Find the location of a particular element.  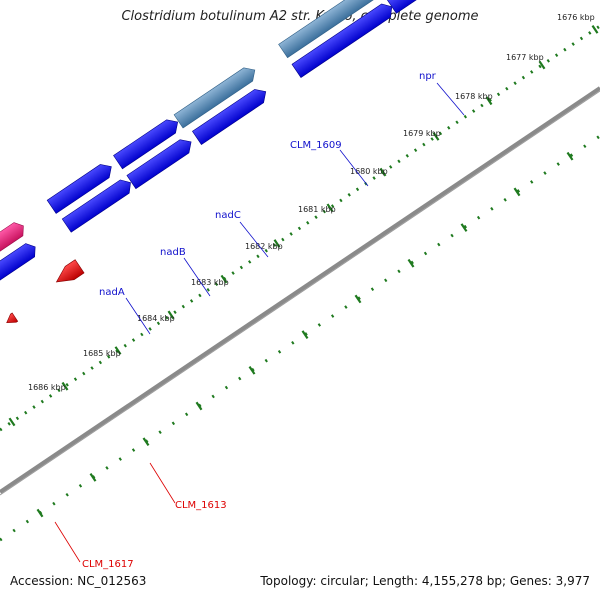

gene-label-clm1609: CLM_1609 is located at coordinates (316, 145).